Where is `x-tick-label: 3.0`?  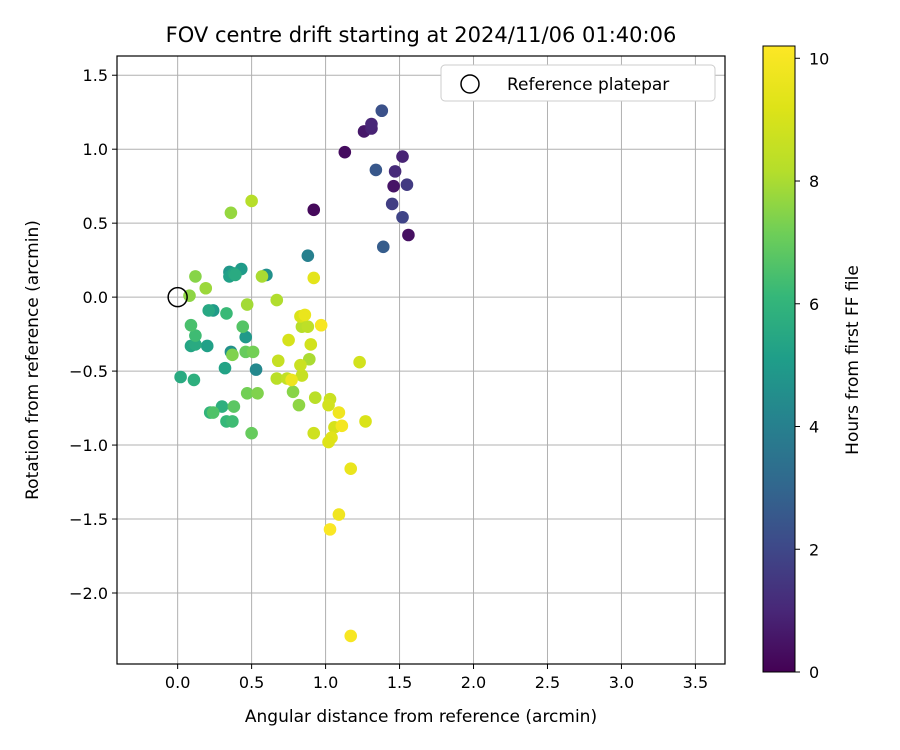 x-tick-label: 3.0 is located at coordinates (621, 682).